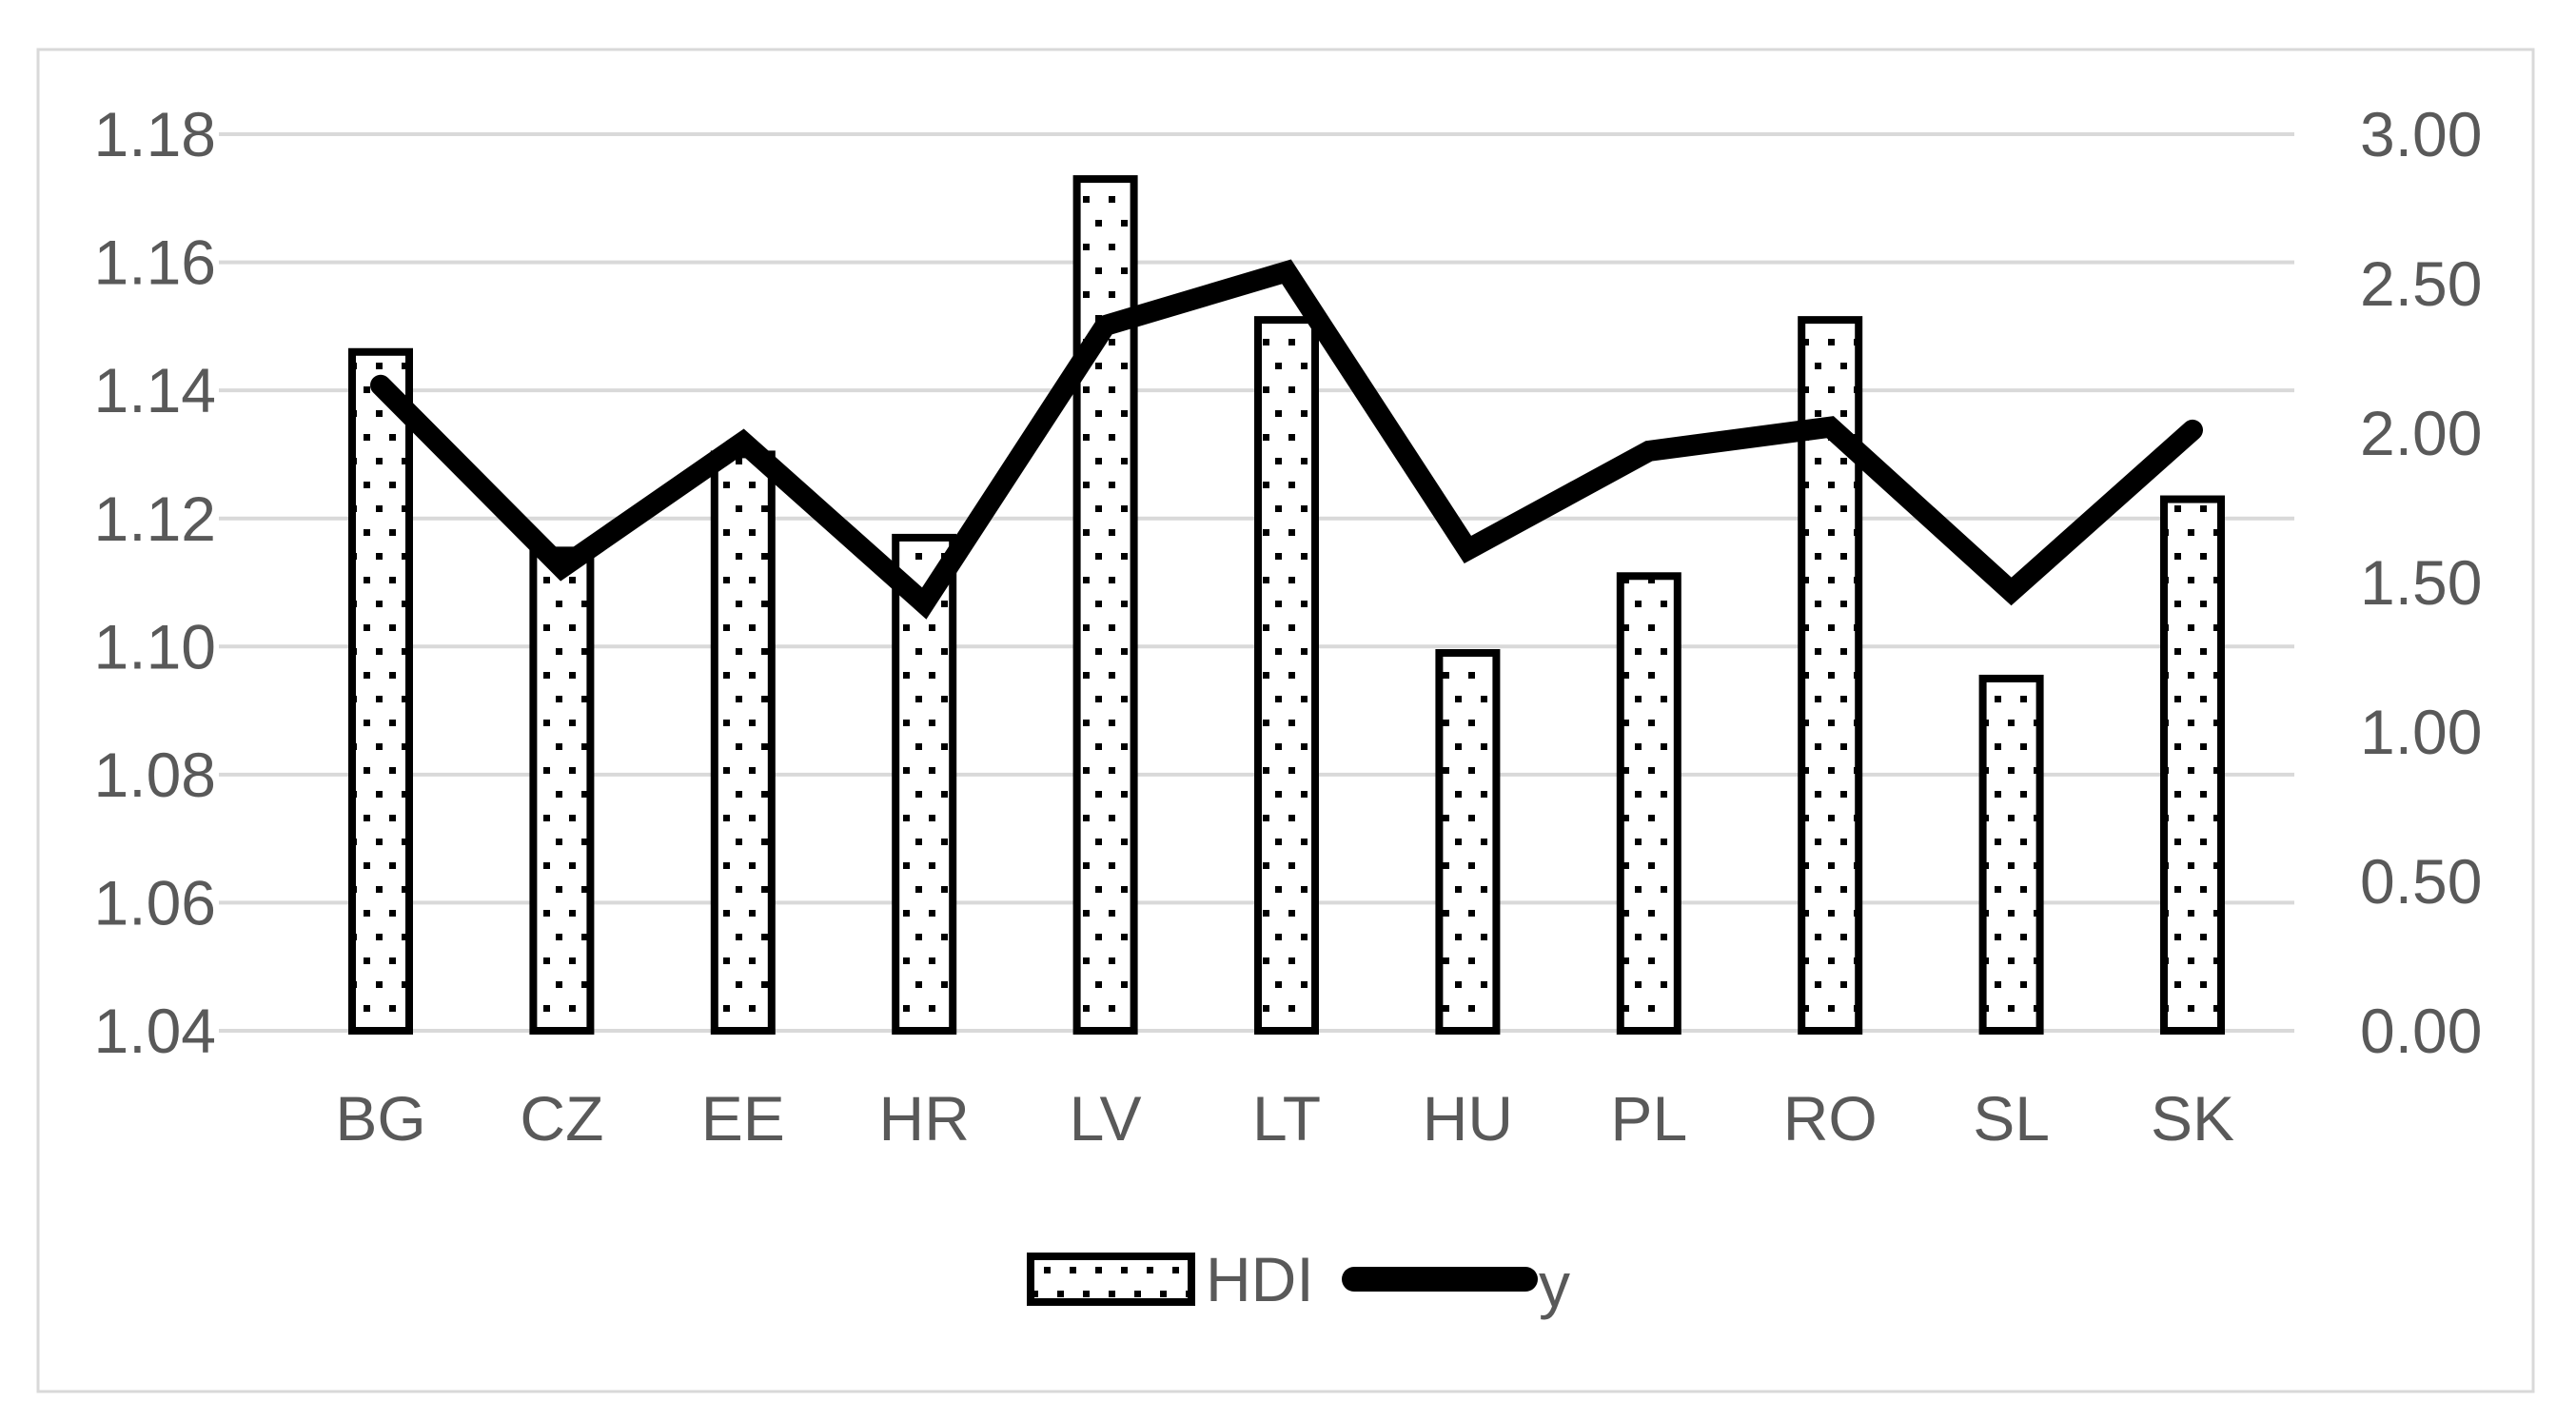 The image size is (2576, 1421). I want to click on category-label: CZ, so click(561, 1118).